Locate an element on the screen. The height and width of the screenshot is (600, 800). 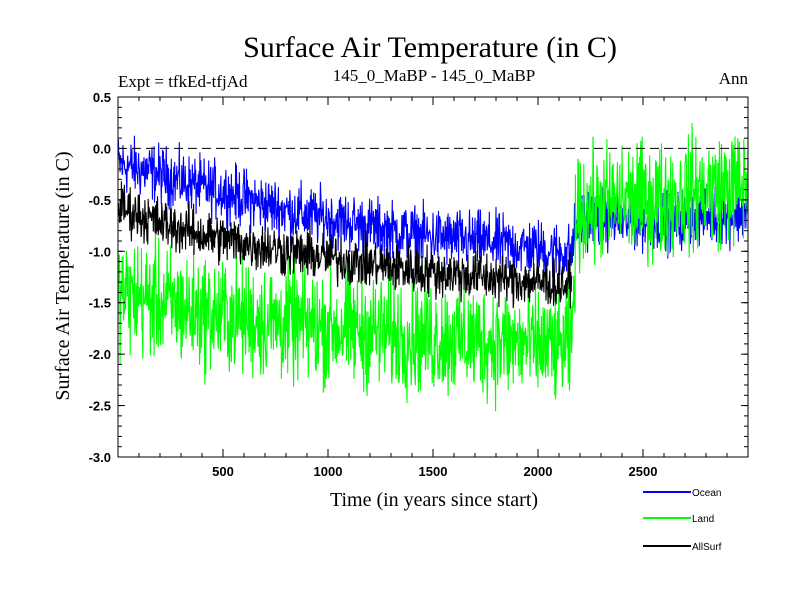
y-tick-label: -3.0 is located at coordinates (100, 457).